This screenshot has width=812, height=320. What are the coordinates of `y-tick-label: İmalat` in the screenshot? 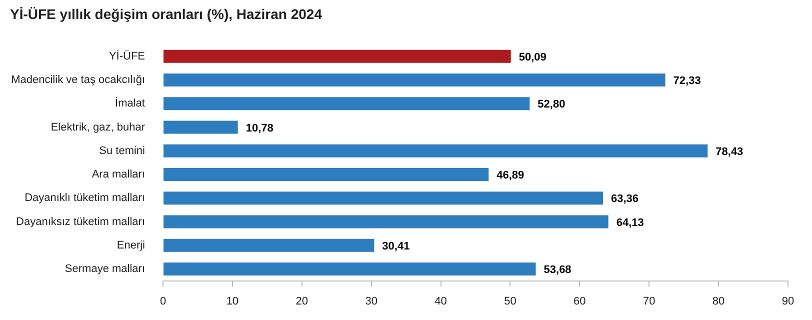 It's located at (130, 103).